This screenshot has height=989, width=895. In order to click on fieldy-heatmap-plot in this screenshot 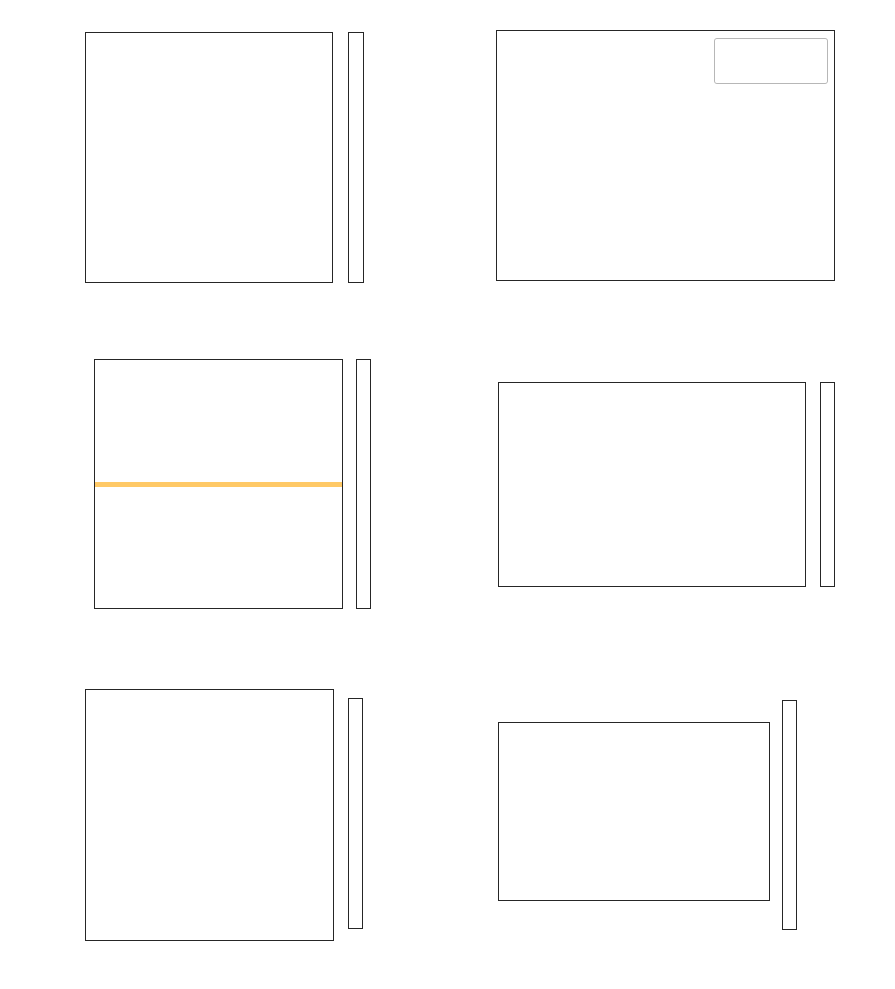, I will do `click(634, 811)`.